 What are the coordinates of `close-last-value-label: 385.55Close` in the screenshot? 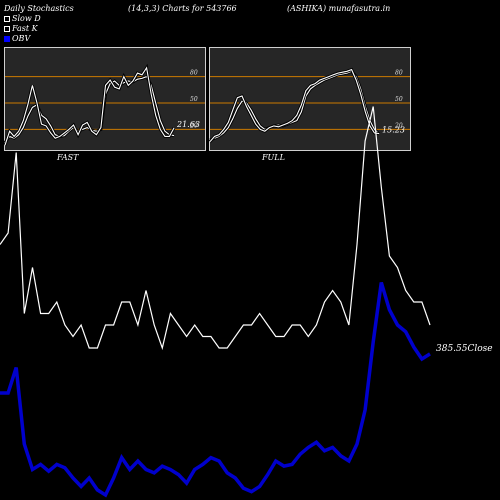 It's located at (464, 349).